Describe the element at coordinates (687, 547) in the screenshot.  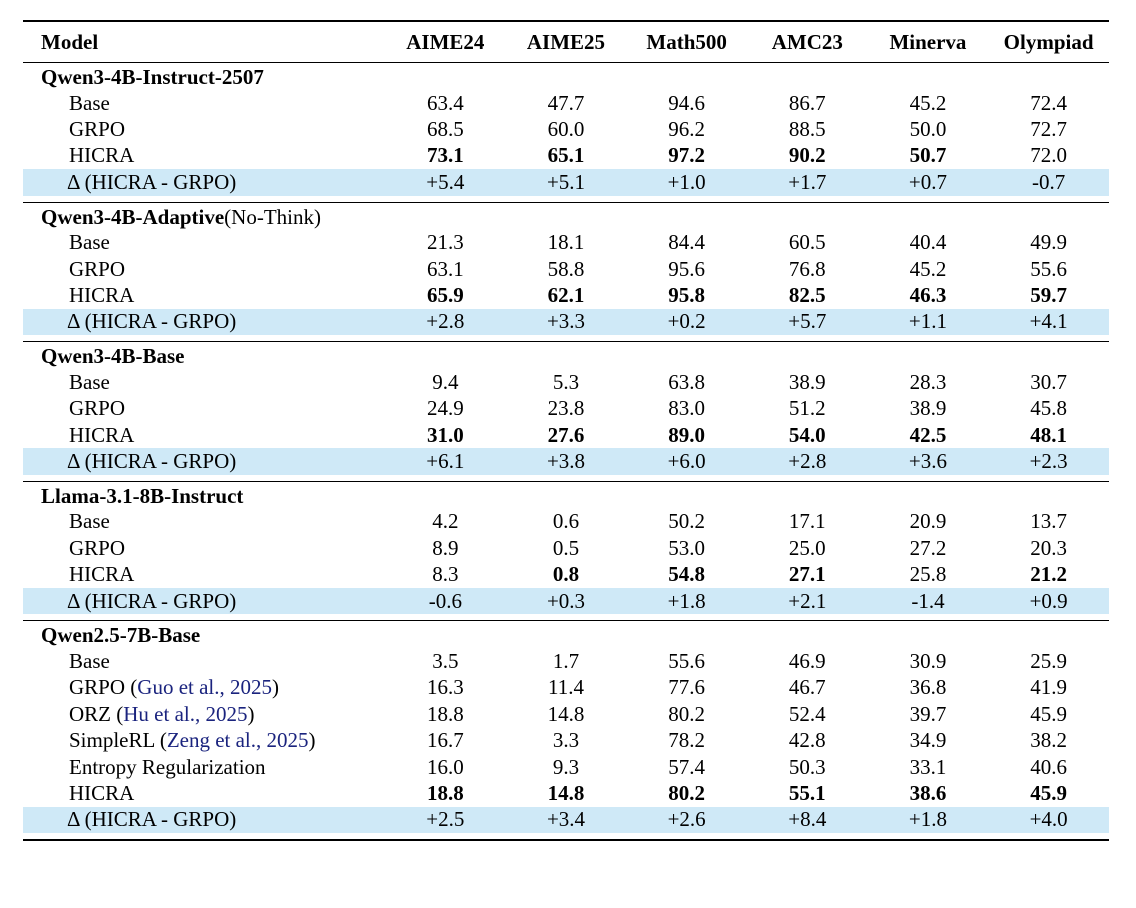
I see `value-cell: 53.0` at that location.